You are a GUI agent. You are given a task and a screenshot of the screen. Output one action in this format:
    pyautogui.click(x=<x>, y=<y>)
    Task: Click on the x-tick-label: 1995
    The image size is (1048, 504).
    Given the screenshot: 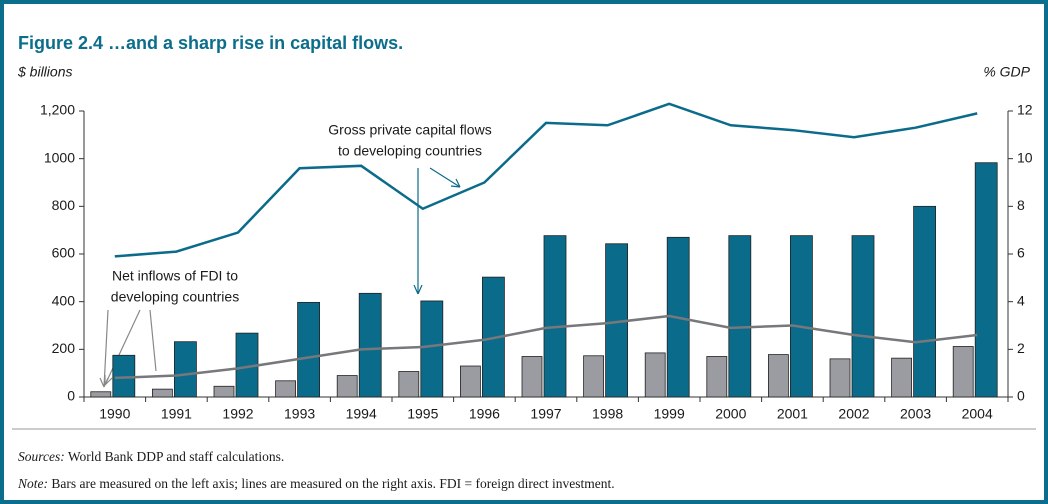 What is the action you would take?
    pyautogui.click(x=422, y=414)
    